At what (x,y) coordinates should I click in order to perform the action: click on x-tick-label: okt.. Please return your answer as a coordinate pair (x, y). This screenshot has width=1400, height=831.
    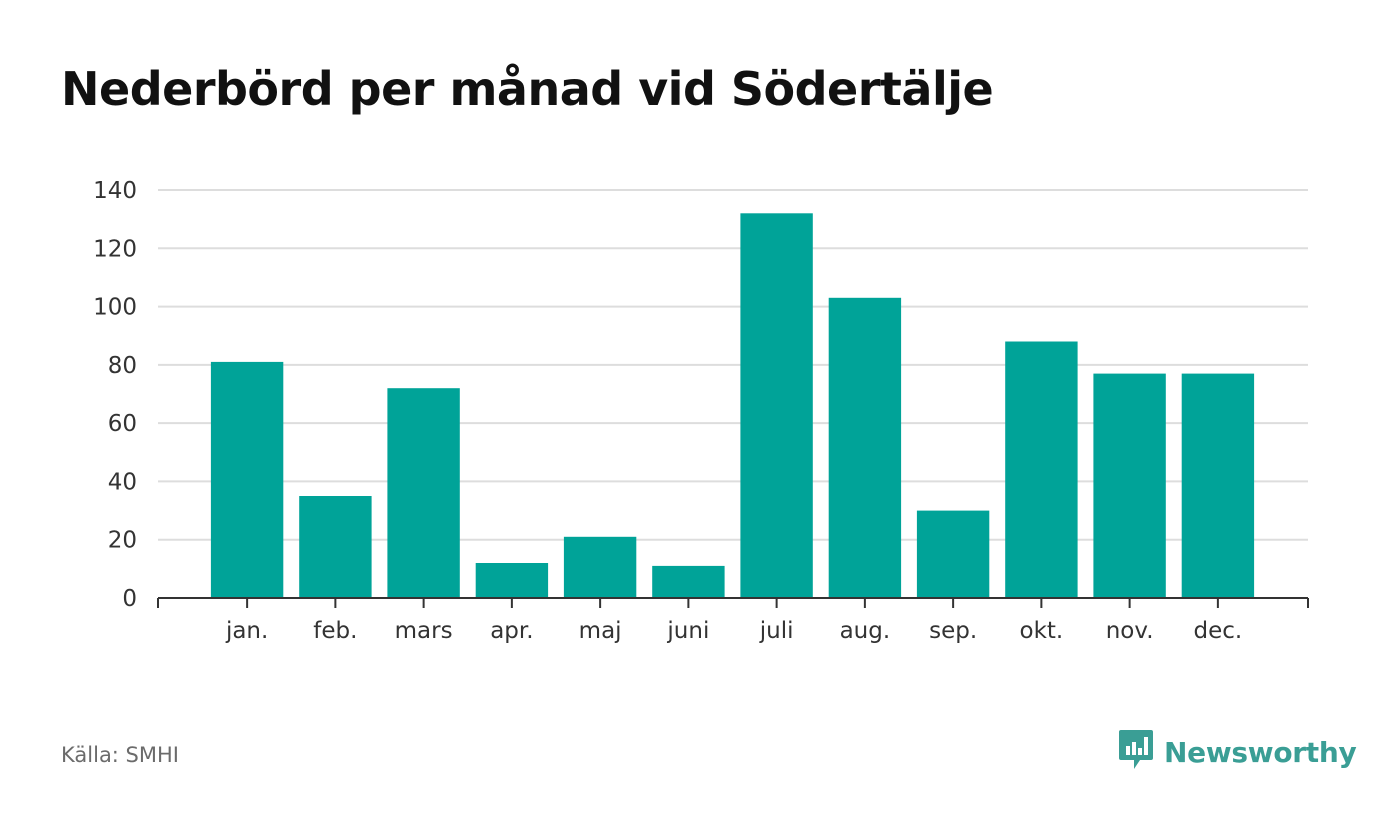
    Looking at the image, I should click on (1042, 631).